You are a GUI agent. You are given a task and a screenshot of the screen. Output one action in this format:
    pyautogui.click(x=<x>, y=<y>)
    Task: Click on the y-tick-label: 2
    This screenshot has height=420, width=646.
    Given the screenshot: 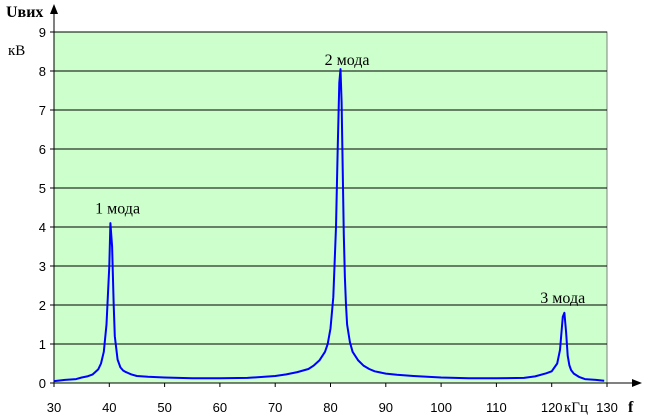 What is the action you would take?
    pyautogui.click(x=42, y=305)
    